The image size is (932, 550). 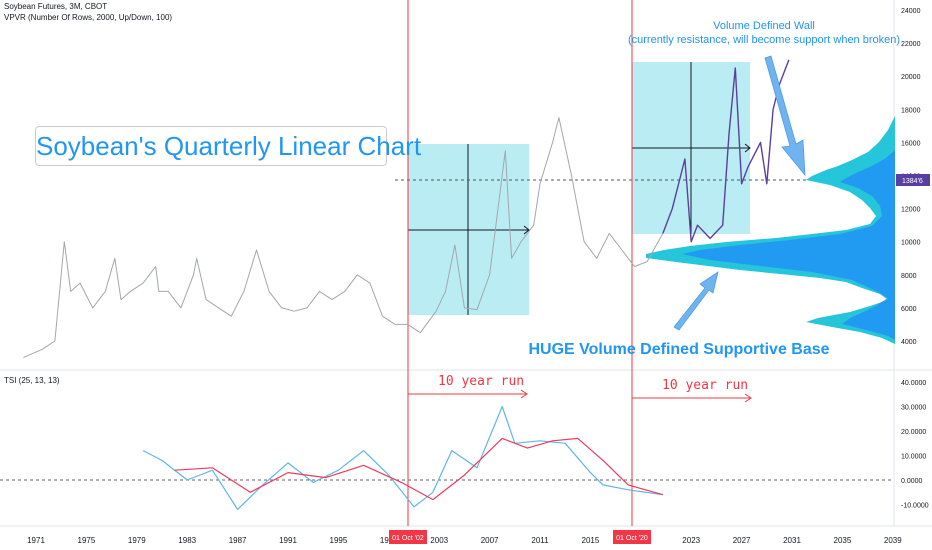 What do you see at coordinates (591, 540) in the screenshot?
I see `time-tick-label: 2015` at bounding box center [591, 540].